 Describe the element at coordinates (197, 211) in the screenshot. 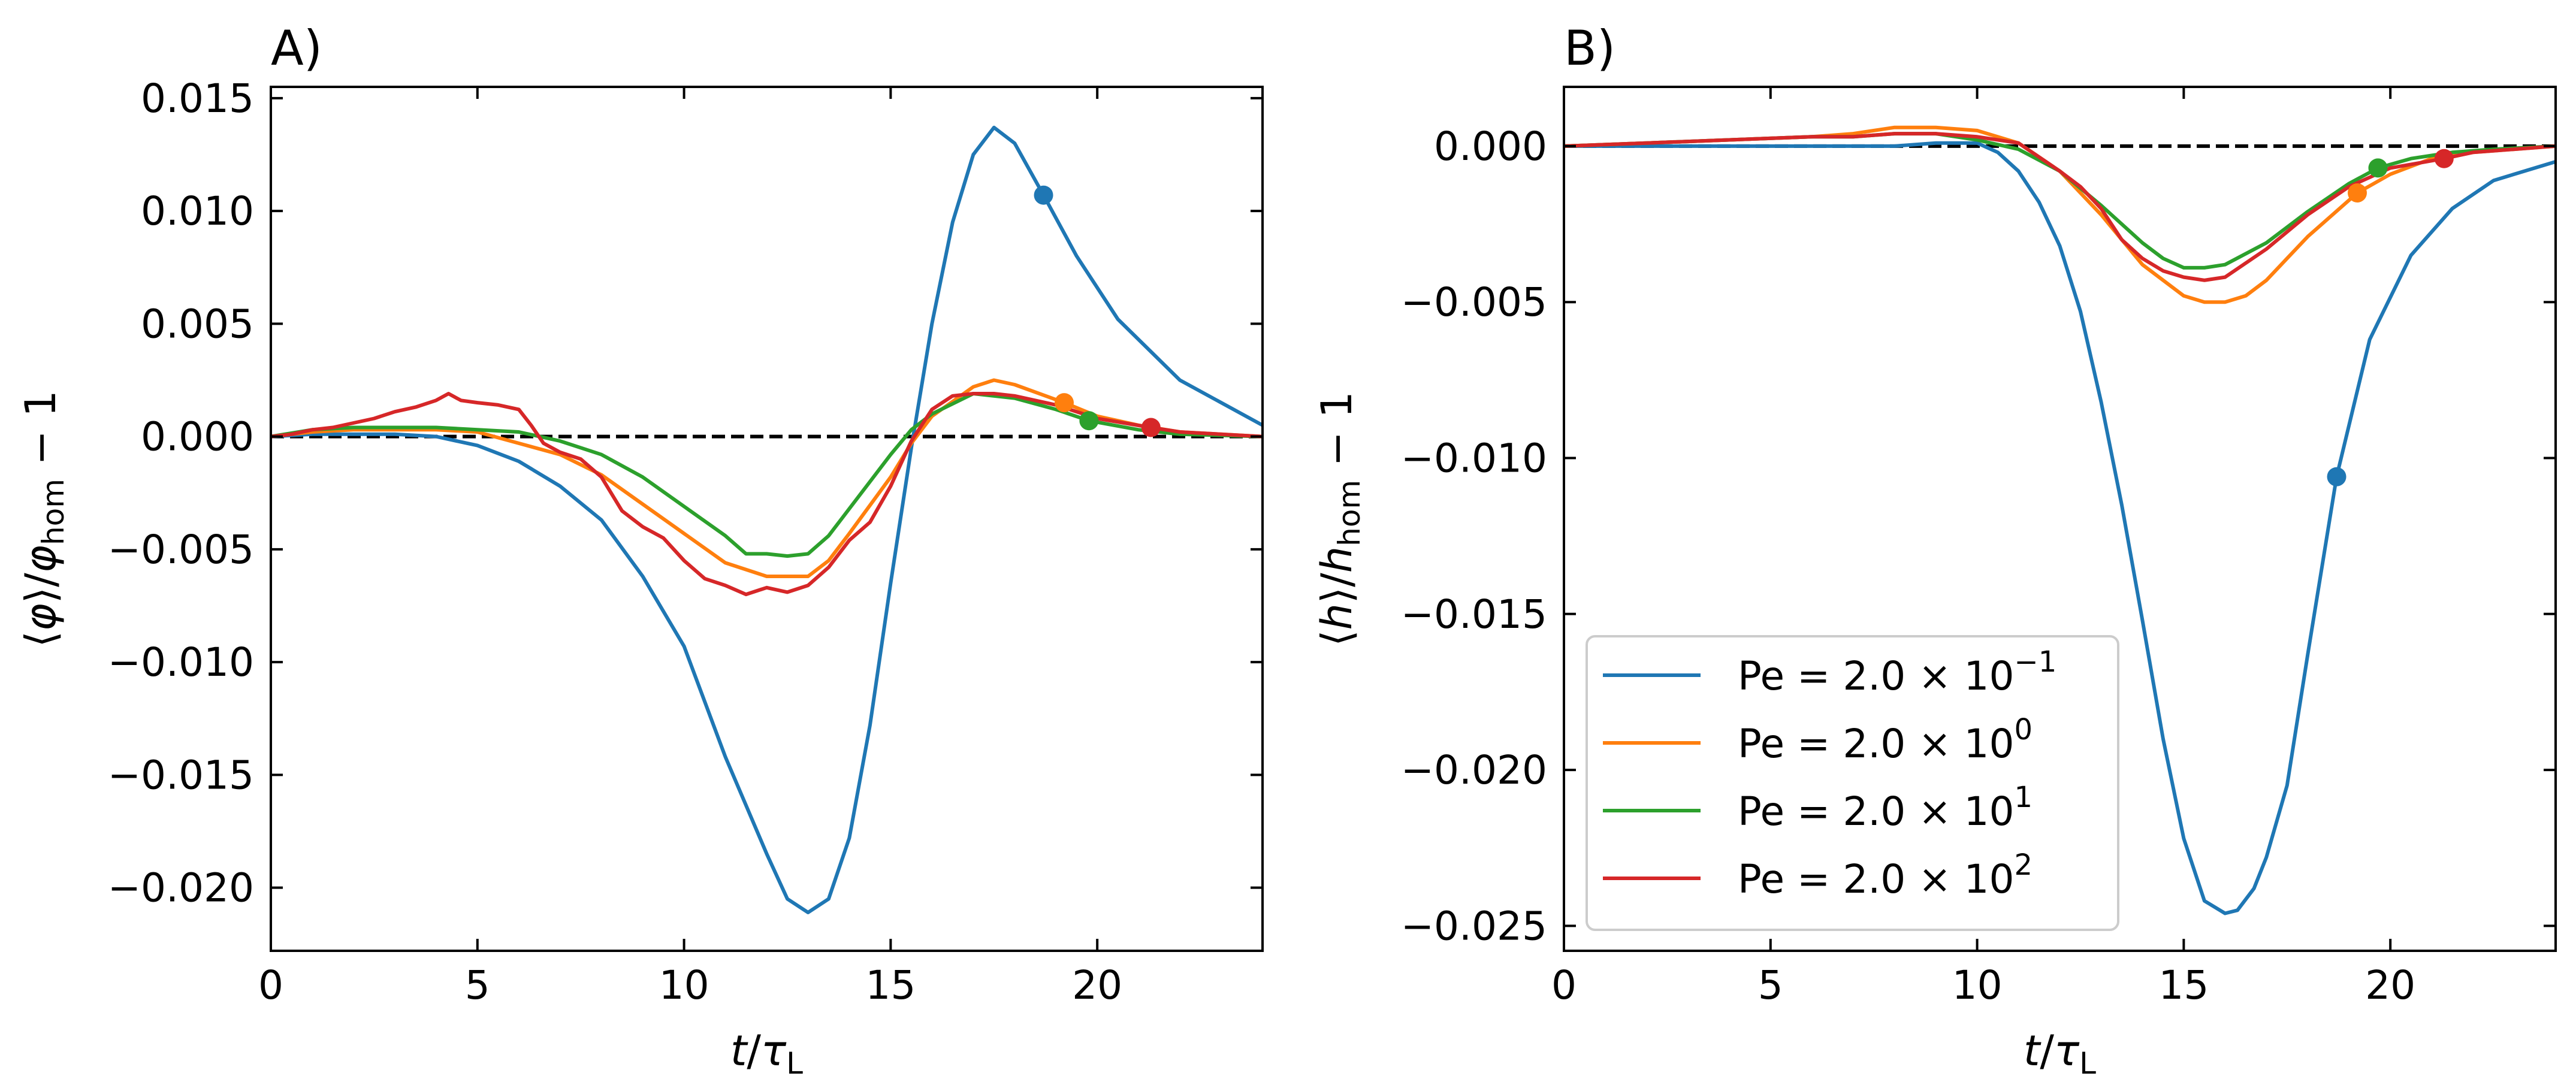

I see `panel-a-ytick-label-1: 0.010` at that location.